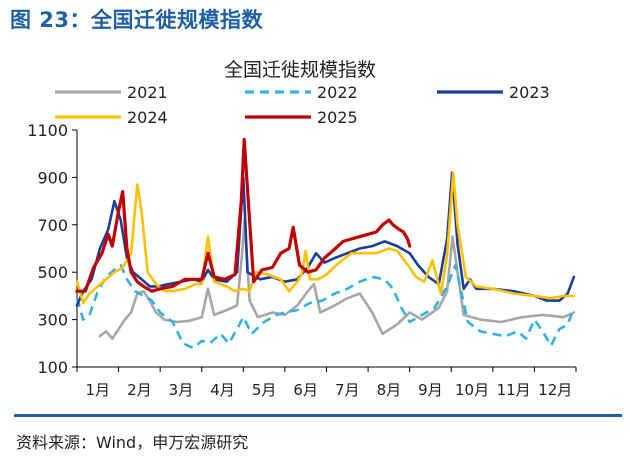 The image size is (630, 465). What do you see at coordinates (52, 249) in the screenshot?
I see `y-axis-ticks: 100 300 500 700 900 1100` at bounding box center [52, 249].